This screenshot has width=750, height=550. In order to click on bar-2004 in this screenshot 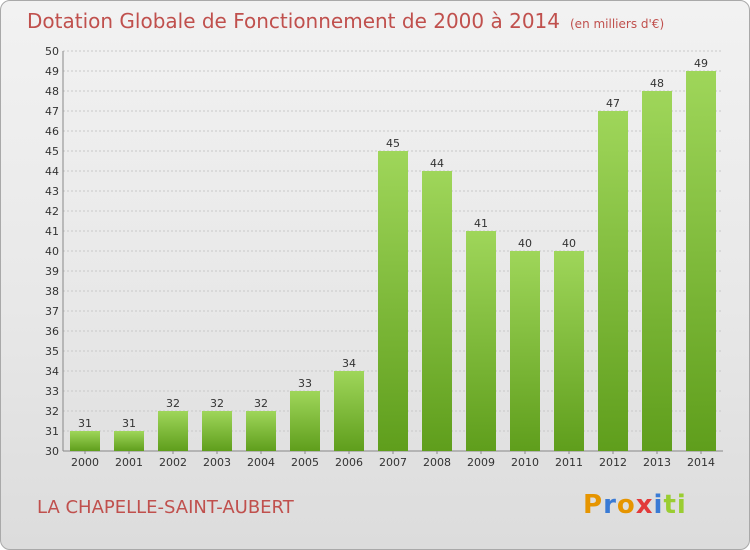, I will do `click(261, 431)`.